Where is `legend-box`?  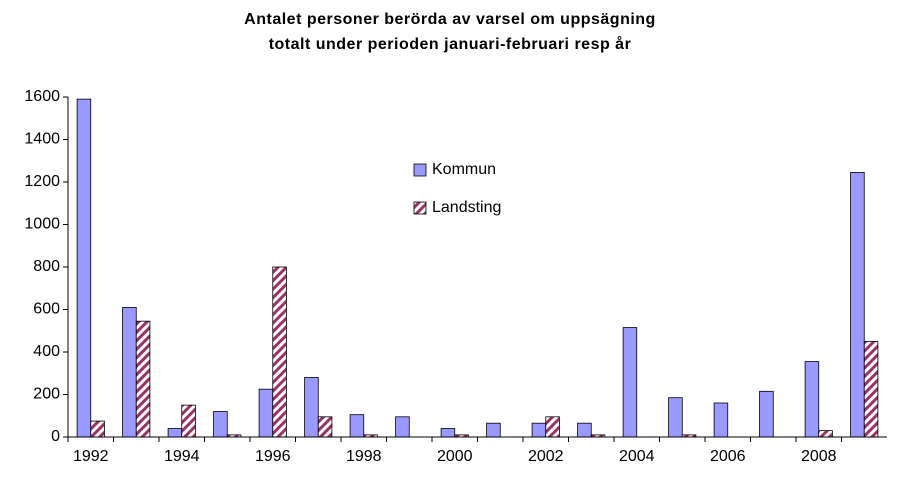 legend-box is located at coordinates (470, 188).